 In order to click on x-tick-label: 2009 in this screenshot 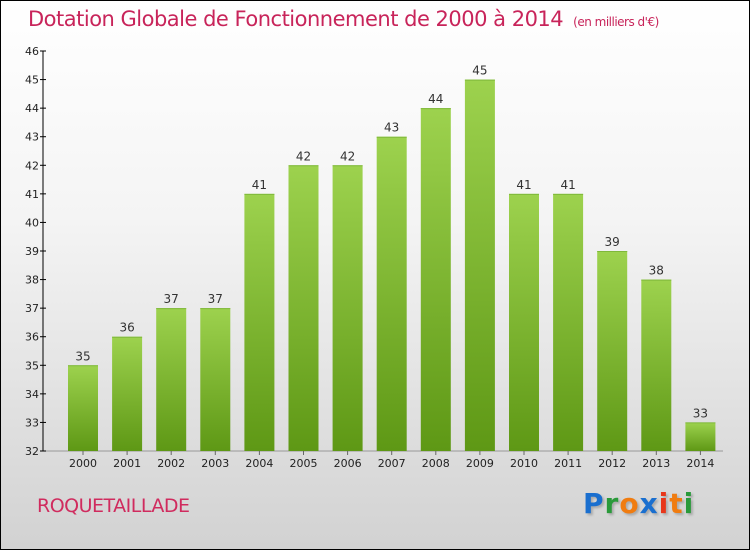, I will do `click(480, 463)`.